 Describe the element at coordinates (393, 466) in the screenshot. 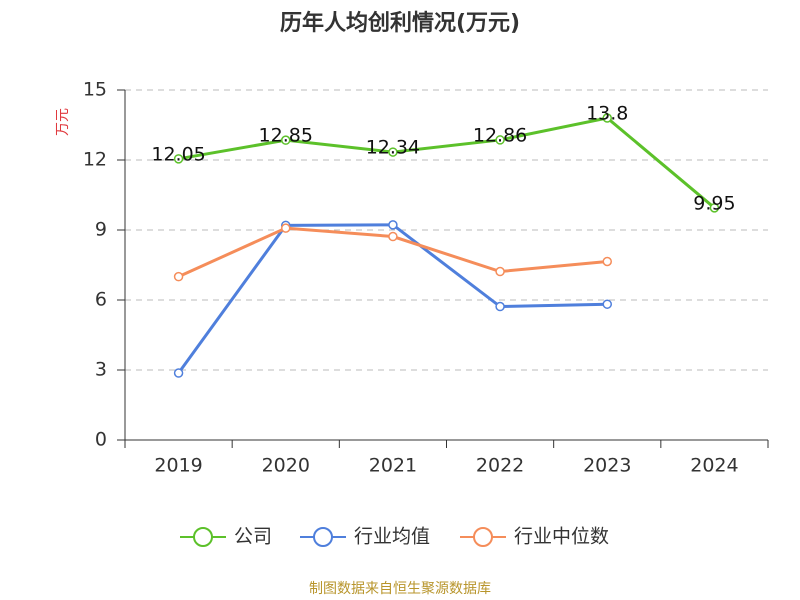

I see `x-tick-label: 2021` at that location.